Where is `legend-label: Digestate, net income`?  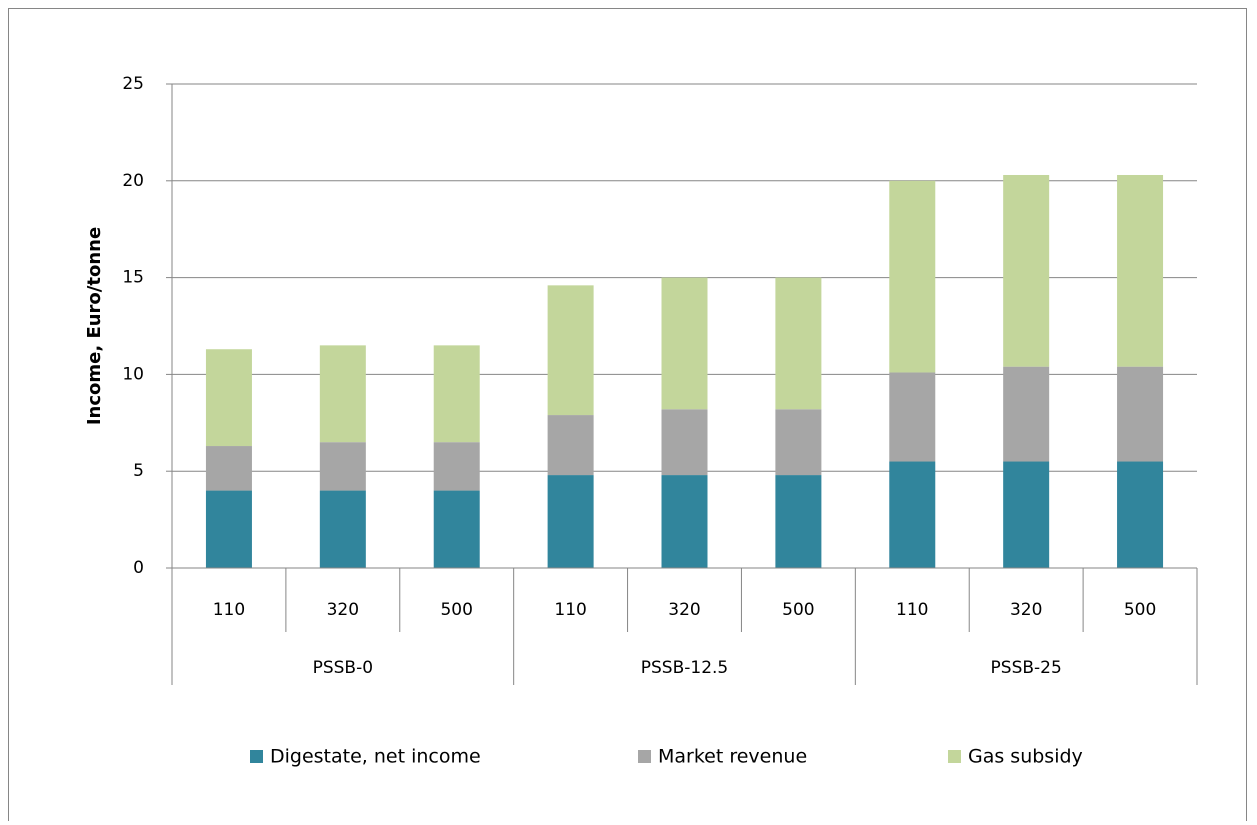
legend-label: Digestate, net income is located at coordinates (375, 757).